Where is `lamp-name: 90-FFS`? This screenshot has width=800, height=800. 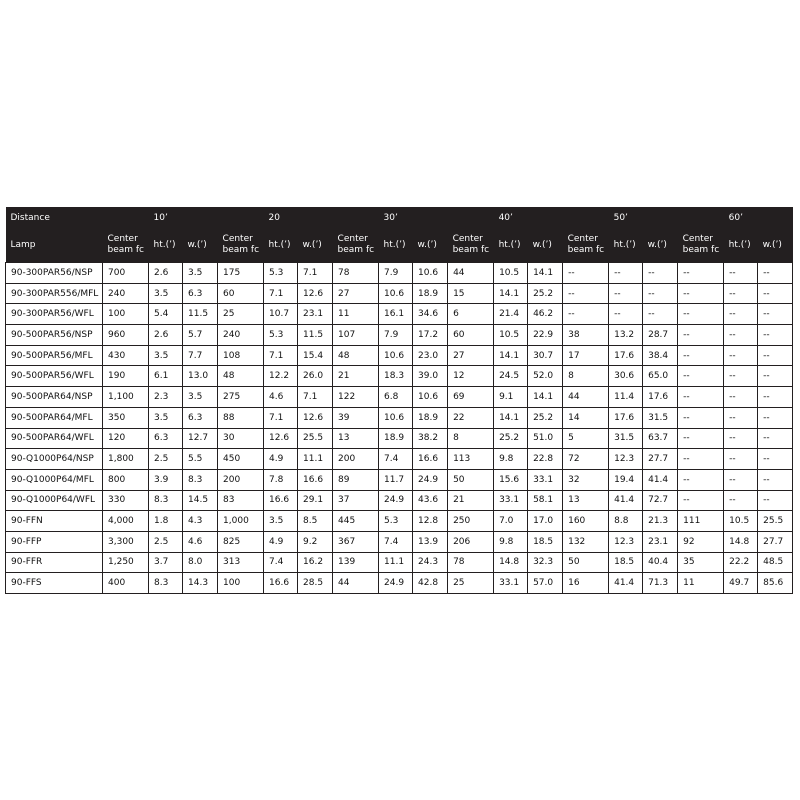
lamp-name: 90-FFS is located at coordinates (54, 583).